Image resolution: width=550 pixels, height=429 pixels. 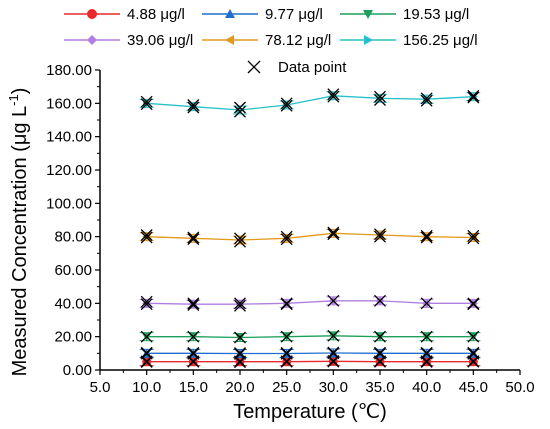 What do you see at coordinates (440, 40) in the screenshot?
I see `legend-label: 156.25 μg/l` at bounding box center [440, 40].